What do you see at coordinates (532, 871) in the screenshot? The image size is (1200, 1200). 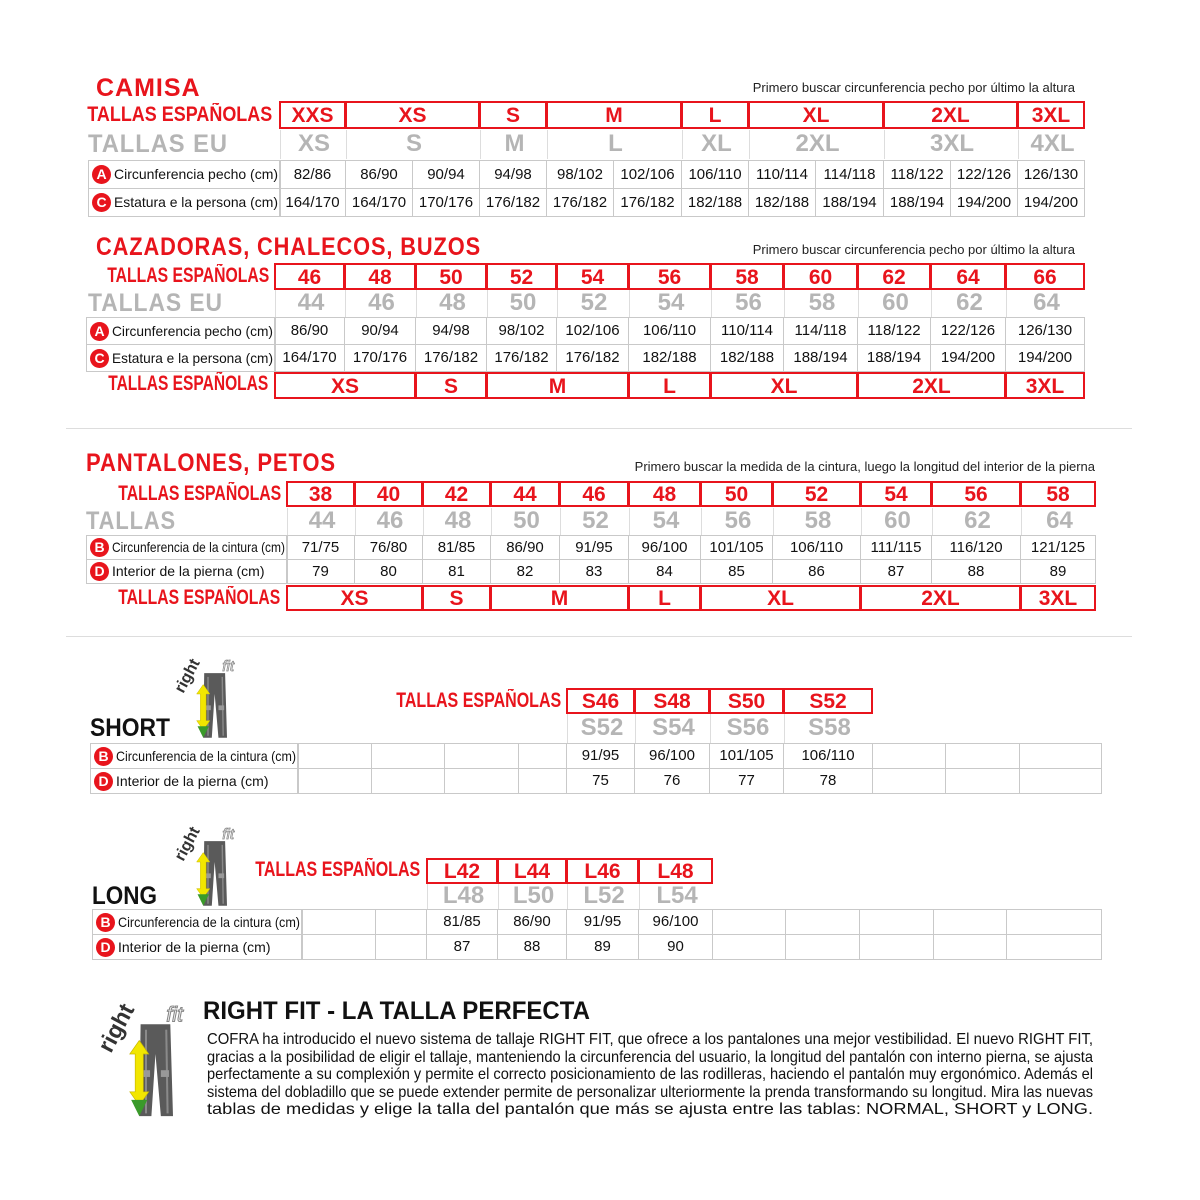 I see `spanish-size-cell: L44` at bounding box center [532, 871].